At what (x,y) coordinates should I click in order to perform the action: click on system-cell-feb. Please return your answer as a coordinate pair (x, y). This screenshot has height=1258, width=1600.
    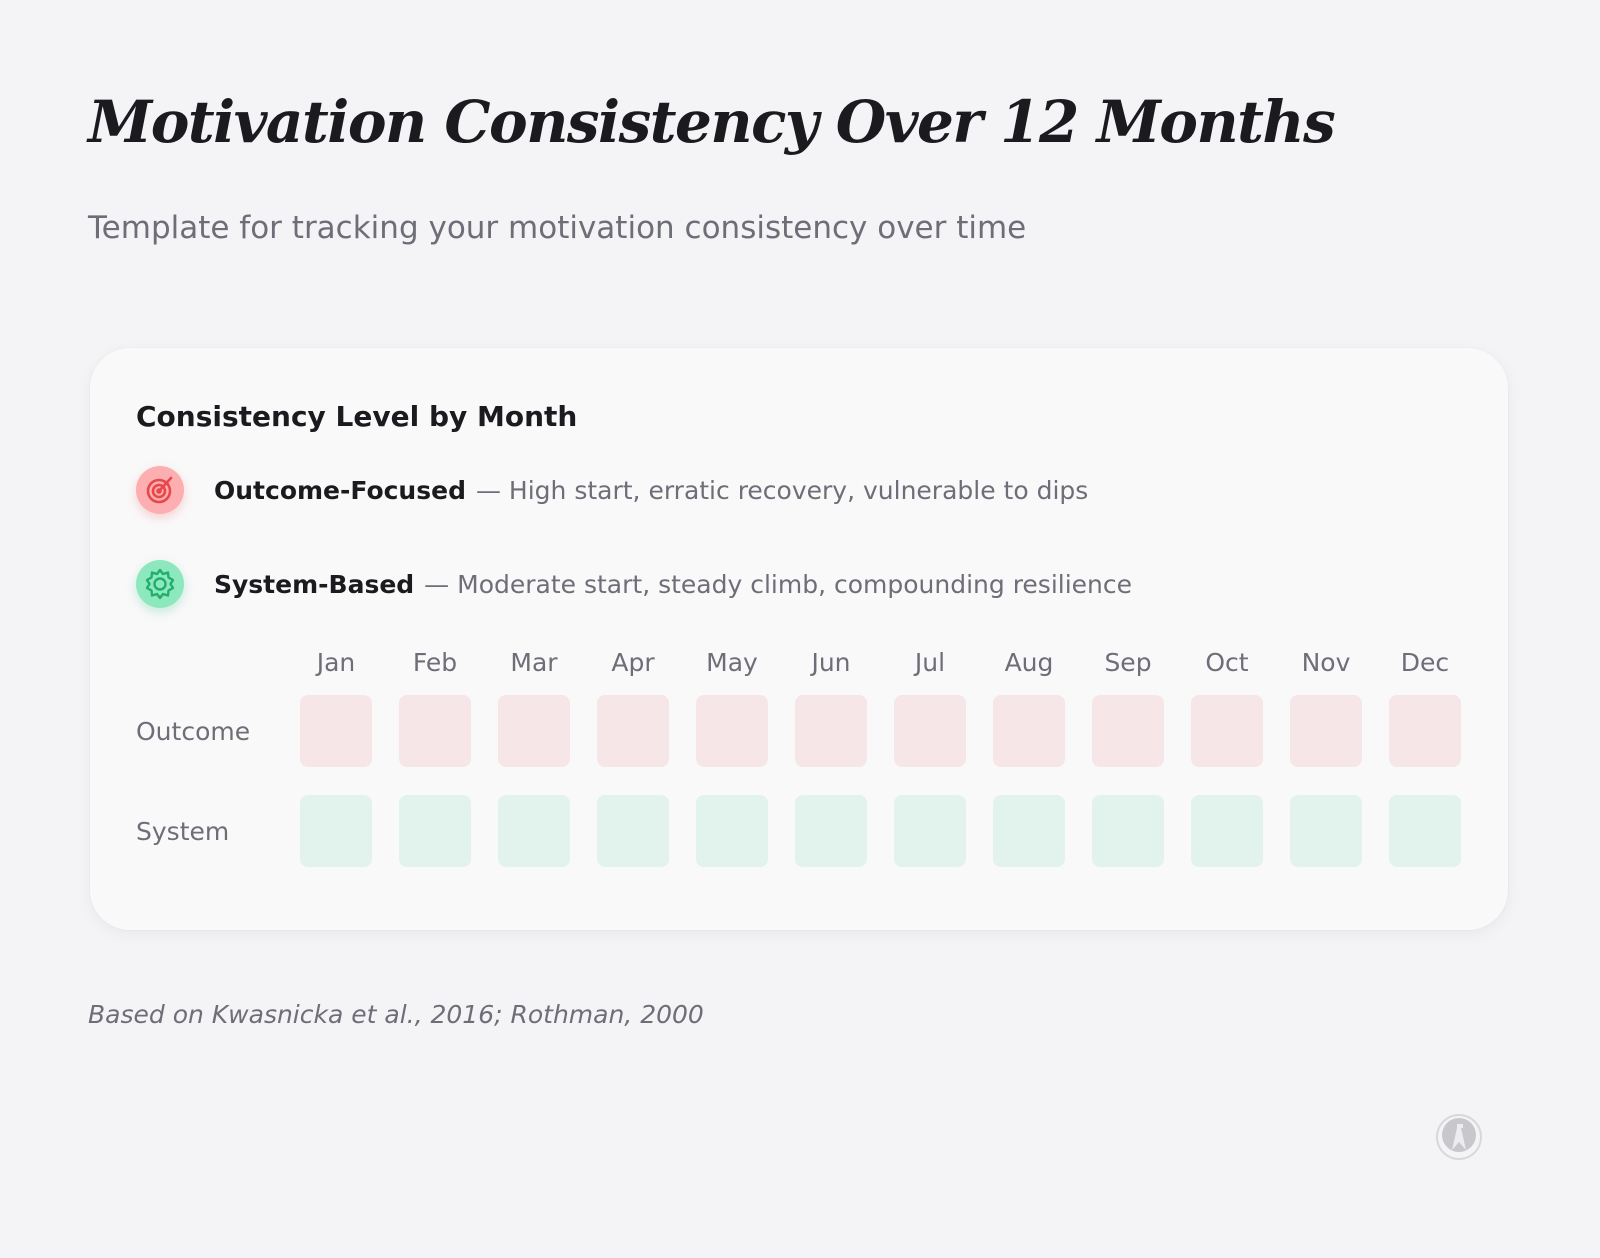
    Looking at the image, I should click on (435, 831).